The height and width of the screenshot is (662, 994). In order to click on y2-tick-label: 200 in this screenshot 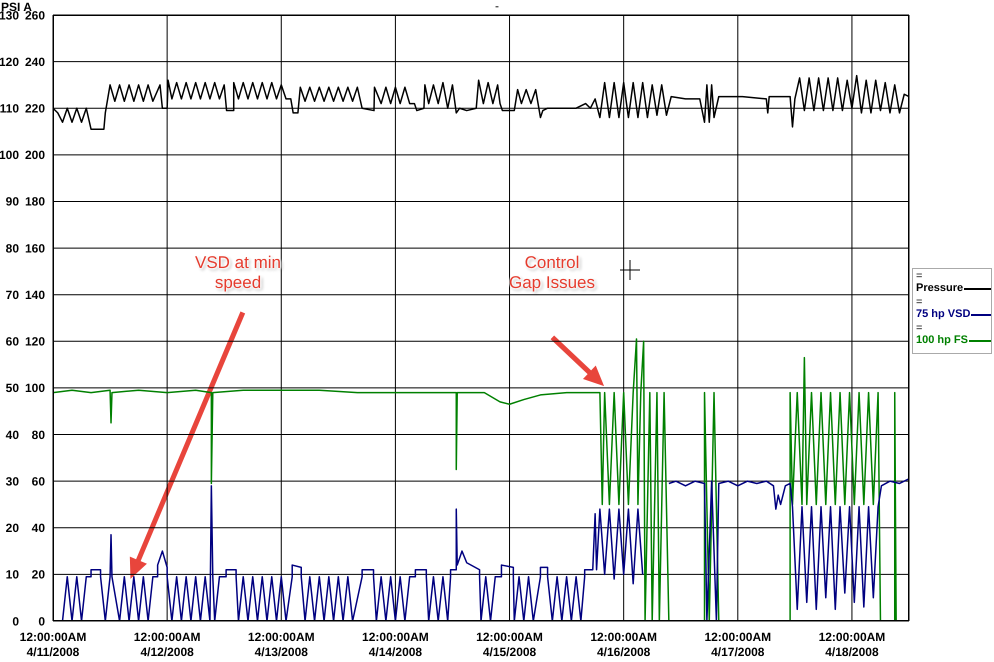, I will do `click(35, 155)`.